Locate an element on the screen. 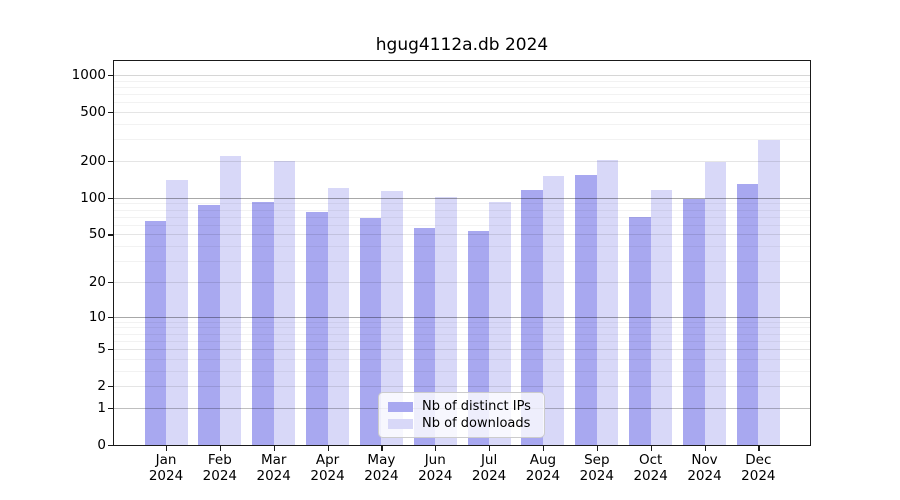  y-tick-label: 50 is located at coordinates (97, 234).